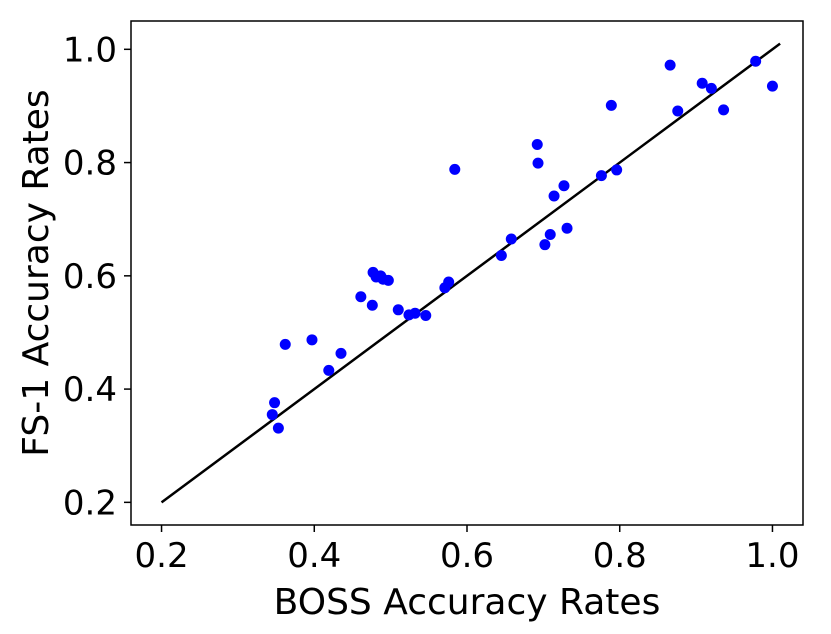  Describe the element at coordinates (90, 503) in the screenshot. I see `y-tick-label: 0.2` at that location.